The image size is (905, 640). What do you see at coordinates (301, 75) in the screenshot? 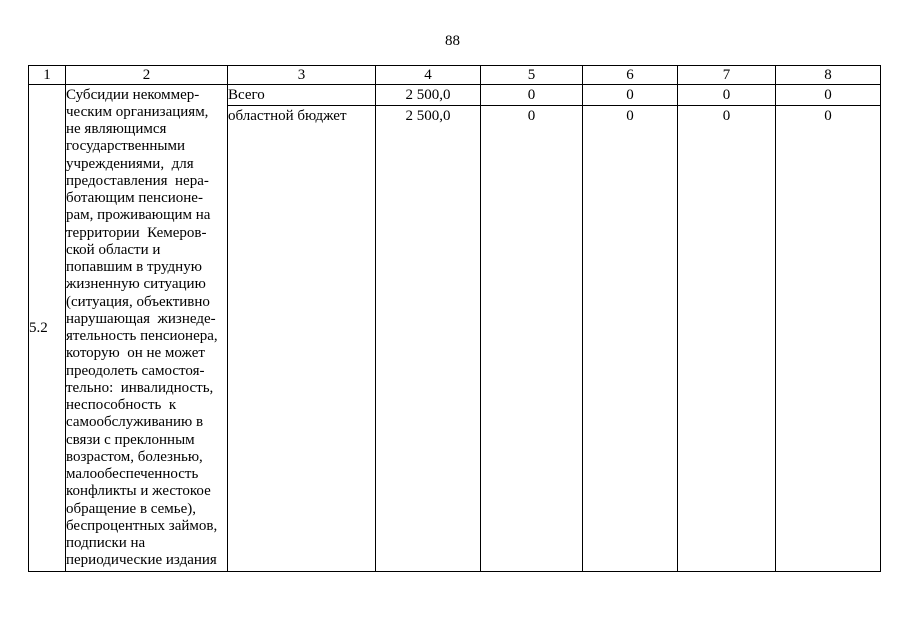
I see `column-header-3: 3` at bounding box center [301, 75].